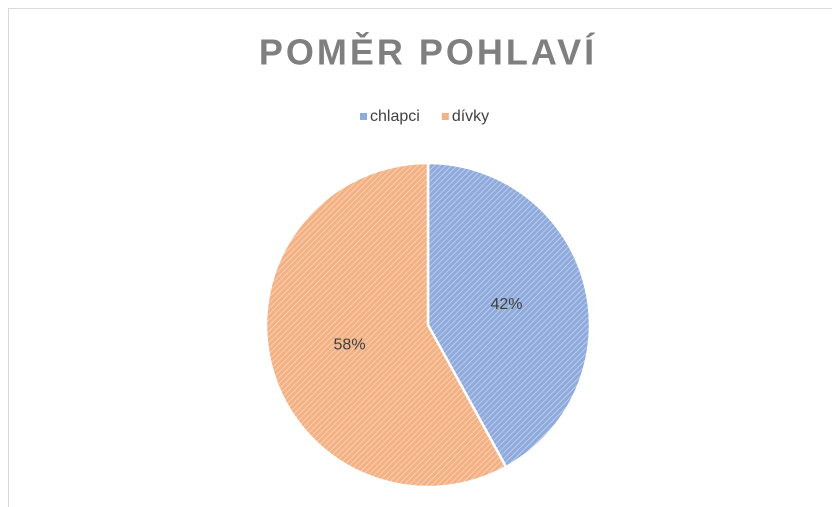  Describe the element at coordinates (506, 304) in the screenshot. I see `data-label: 42%` at that location.